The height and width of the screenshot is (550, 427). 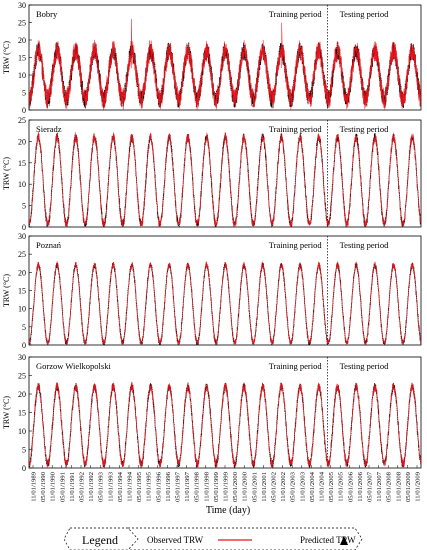 What do you see at coordinates (175, 540) in the screenshot?
I see `legend-observed-label: Observed TRW` at bounding box center [175, 540].